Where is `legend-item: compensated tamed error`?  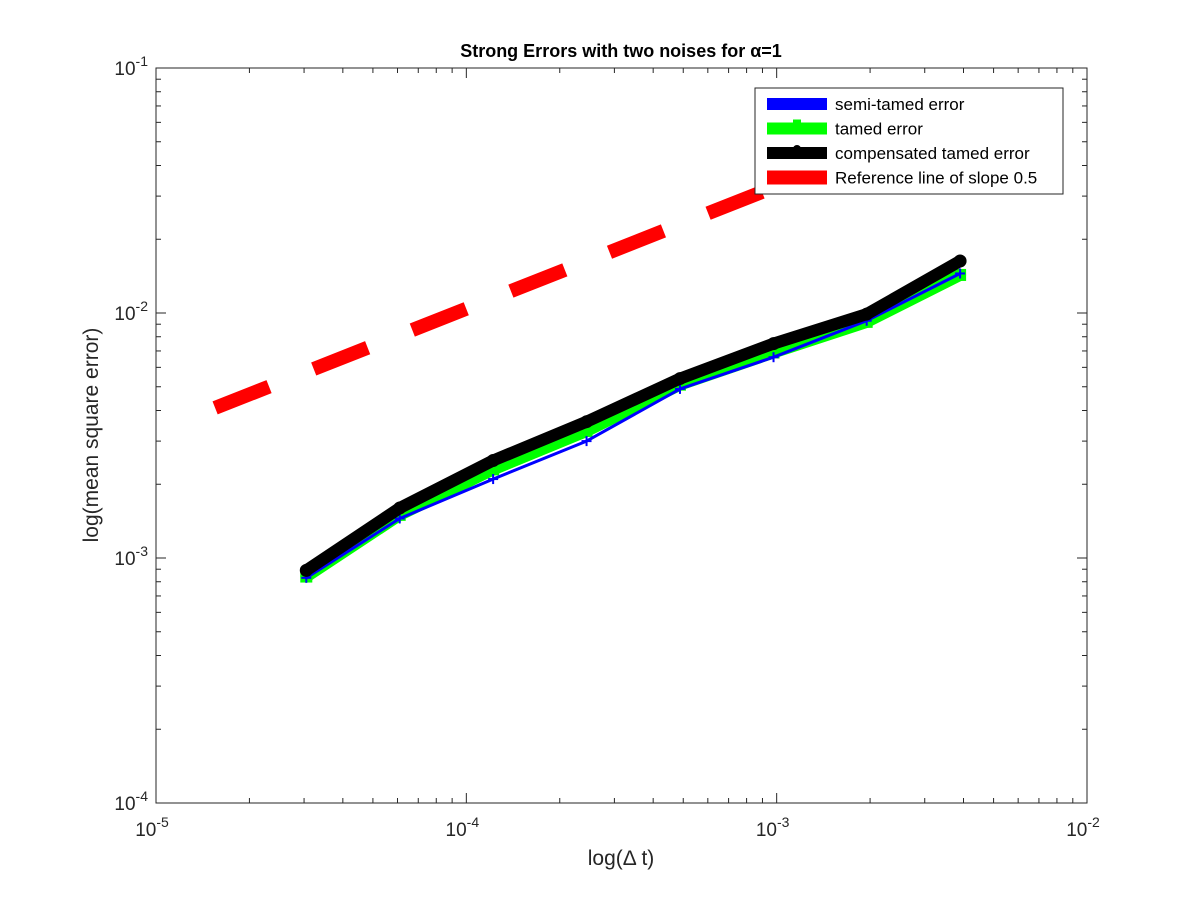 legend-item: compensated tamed error is located at coordinates (898, 153).